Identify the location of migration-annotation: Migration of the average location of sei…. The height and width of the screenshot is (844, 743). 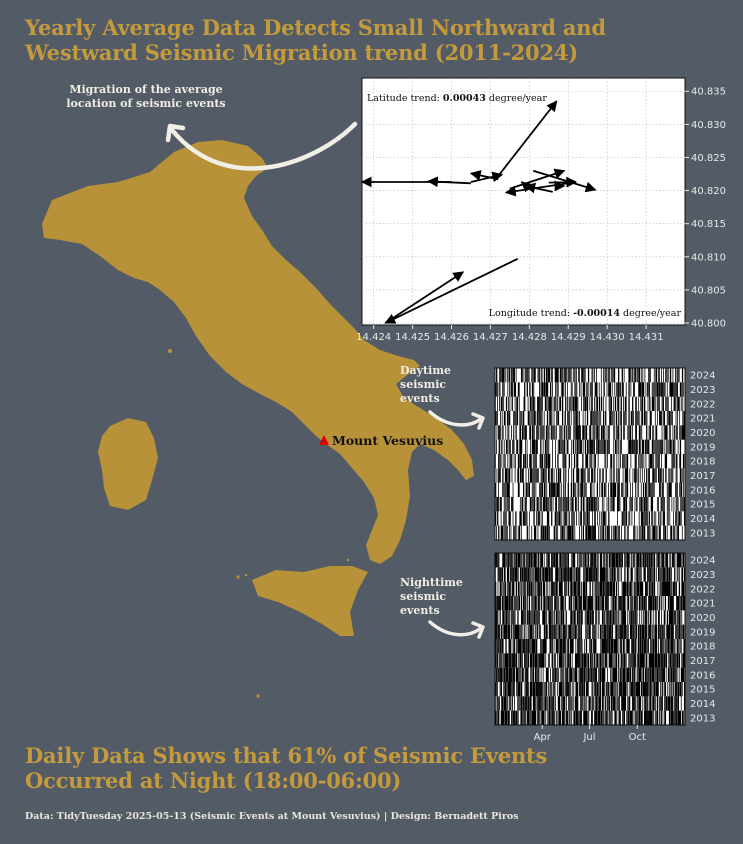
(146, 97).